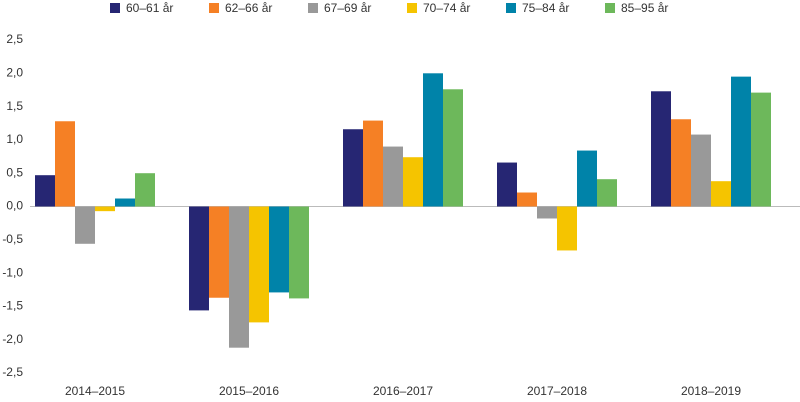  Describe the element at coordinates (711, 391) in the screenshot. I see `x-tick-label: 2018–2019` at that location.